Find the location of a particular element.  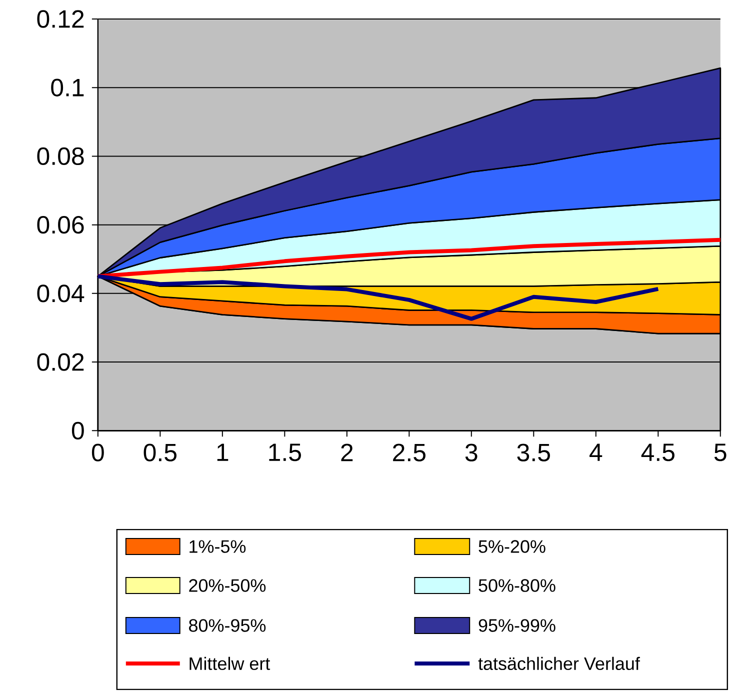

x-tick-label: 2.5 is located at coordinates (409, 453).